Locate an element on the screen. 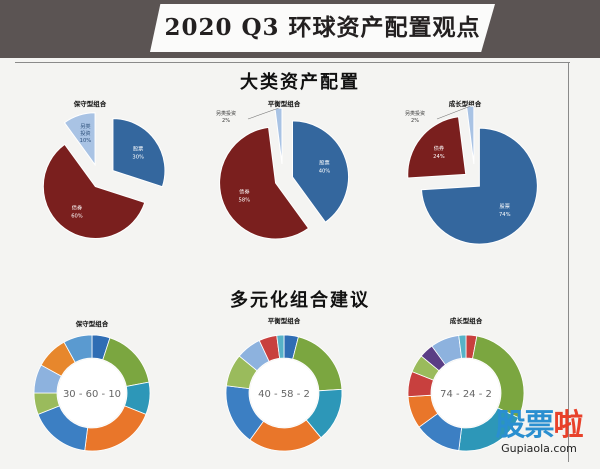 The image size is (600, 469). pie1-label2-alt: 投资 is located at coordinates (85, 133).